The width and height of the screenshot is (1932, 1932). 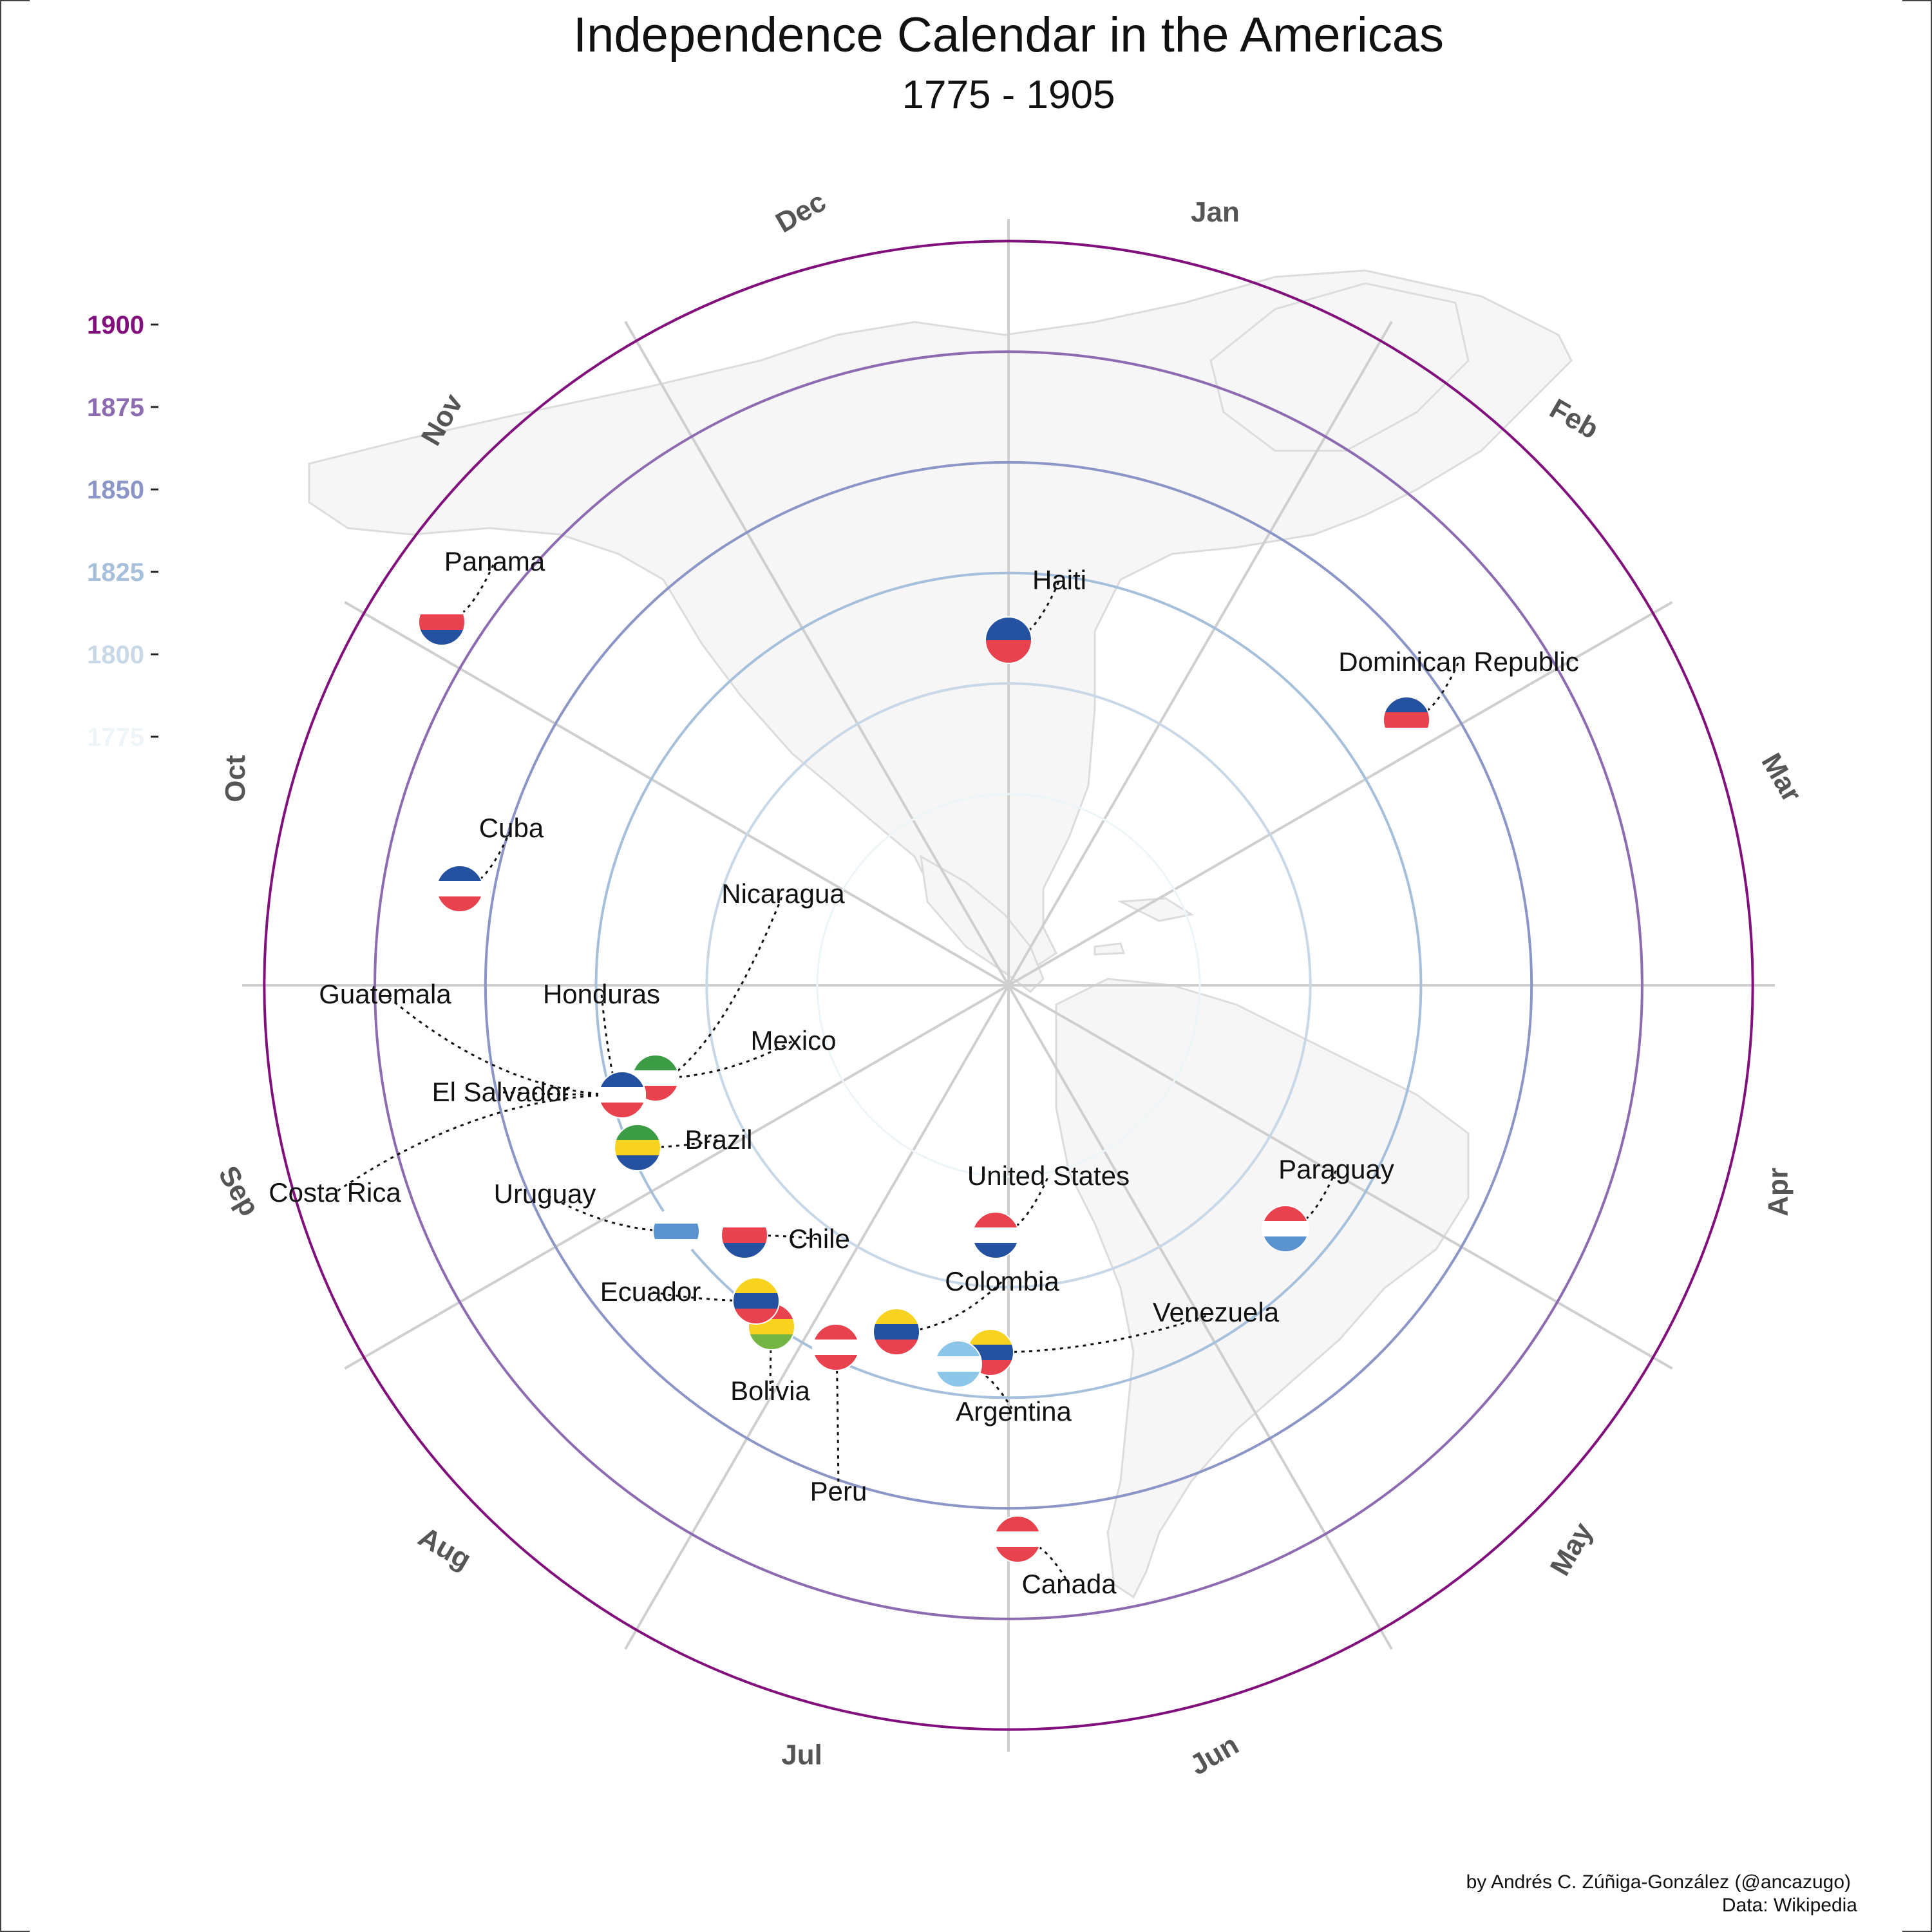 I want to click on country-label: Argentina, so click(x=1014, y=1411).